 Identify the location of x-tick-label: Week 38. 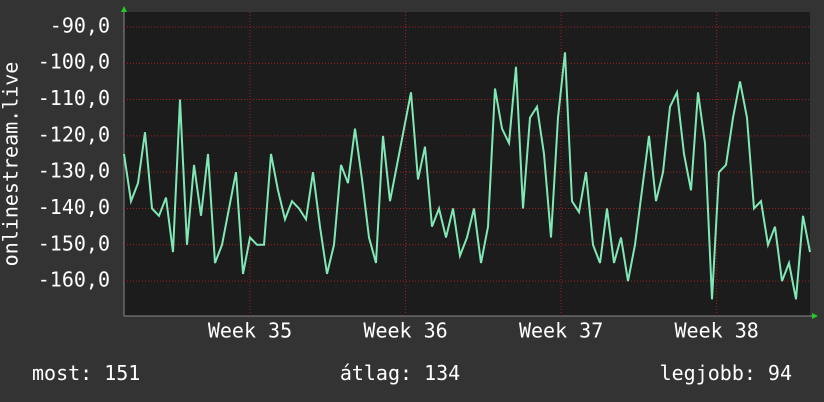
(717, 331).